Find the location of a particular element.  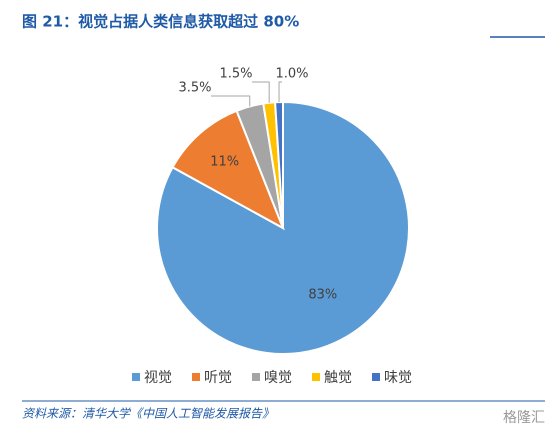

legend-label: 触觉 is located at coordinates (338, 378).